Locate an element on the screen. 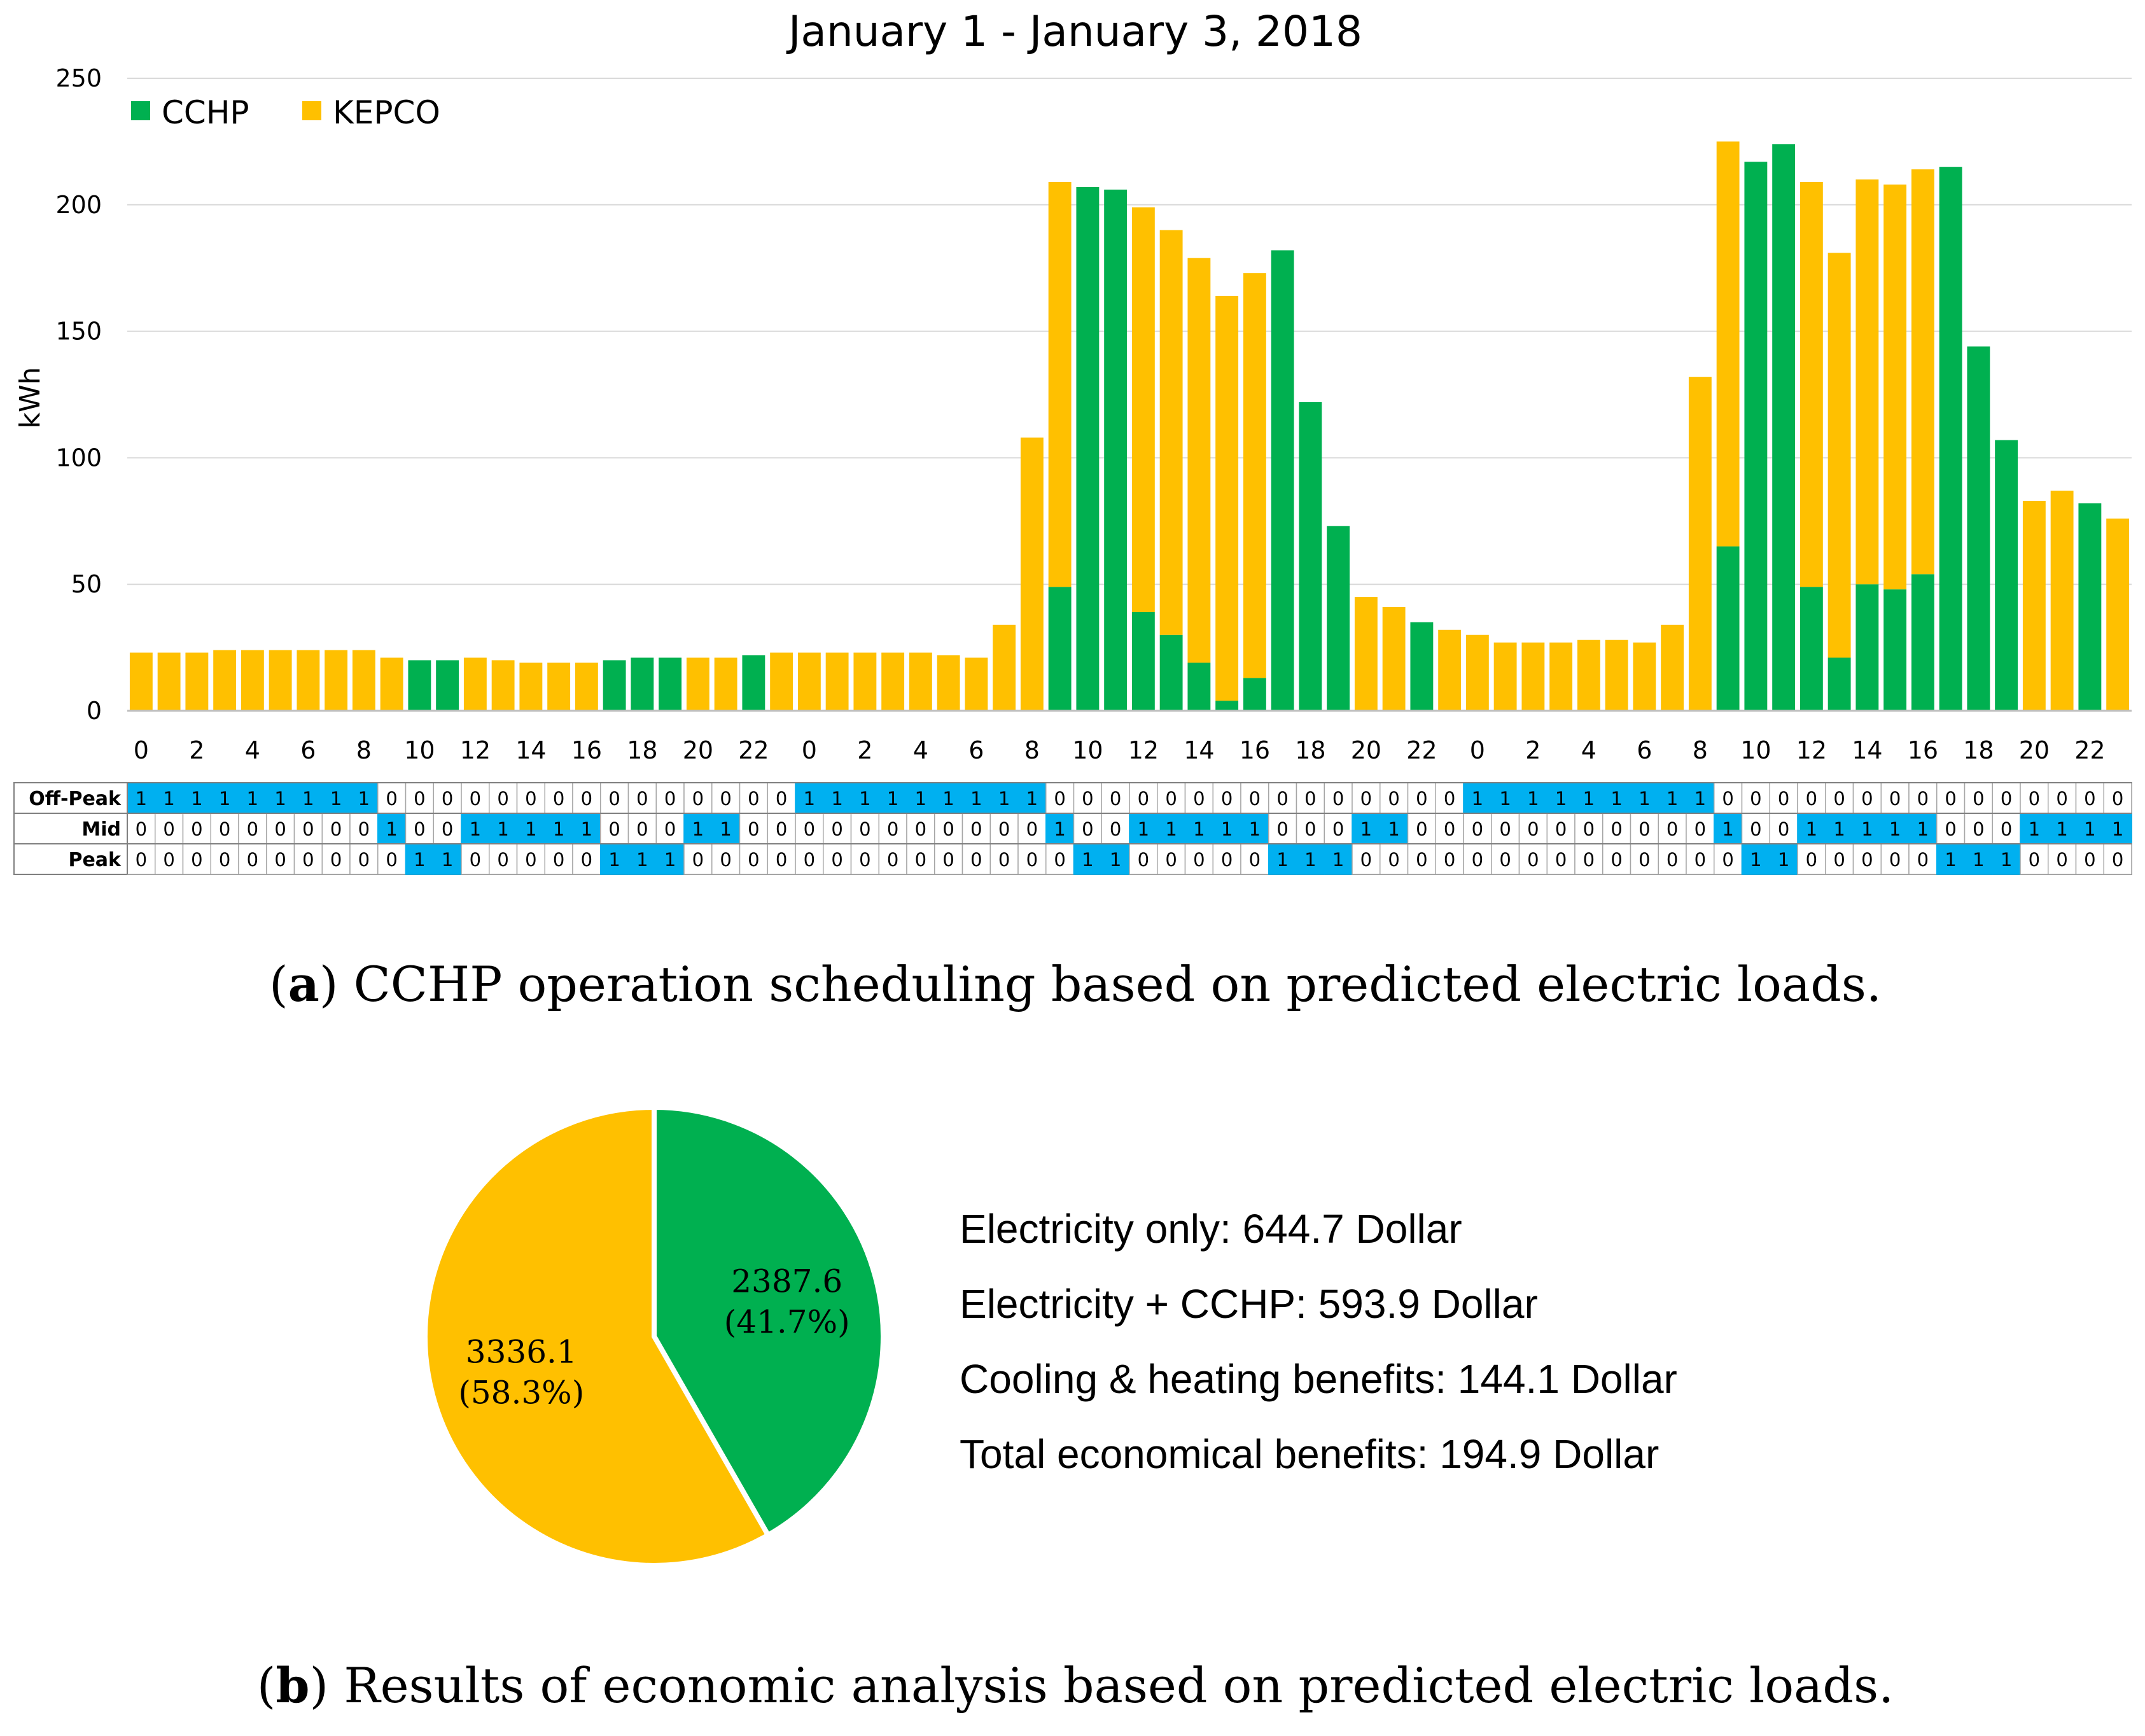  x-tick-label: 22 is located at coordinates (753, 750).